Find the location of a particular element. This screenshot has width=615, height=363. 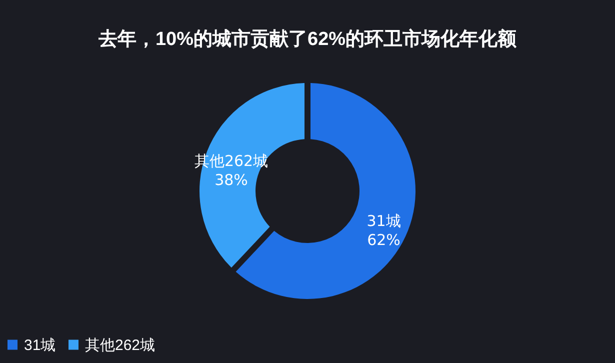

chart-title: 去年，10%的城市贡献了62%的环卫市场化年化额 is located at coordinates (307, 39).